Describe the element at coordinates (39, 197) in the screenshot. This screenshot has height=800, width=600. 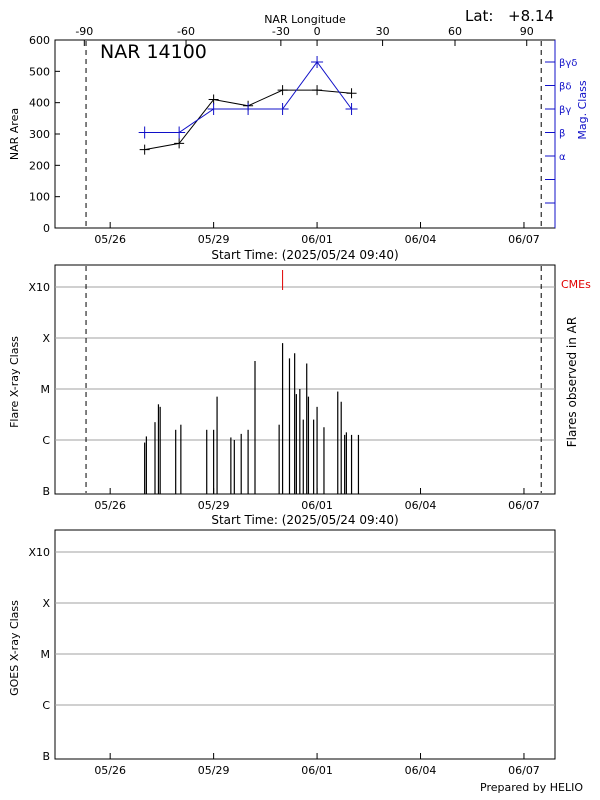
I see `panel1-ytick-label: 100` at that location.